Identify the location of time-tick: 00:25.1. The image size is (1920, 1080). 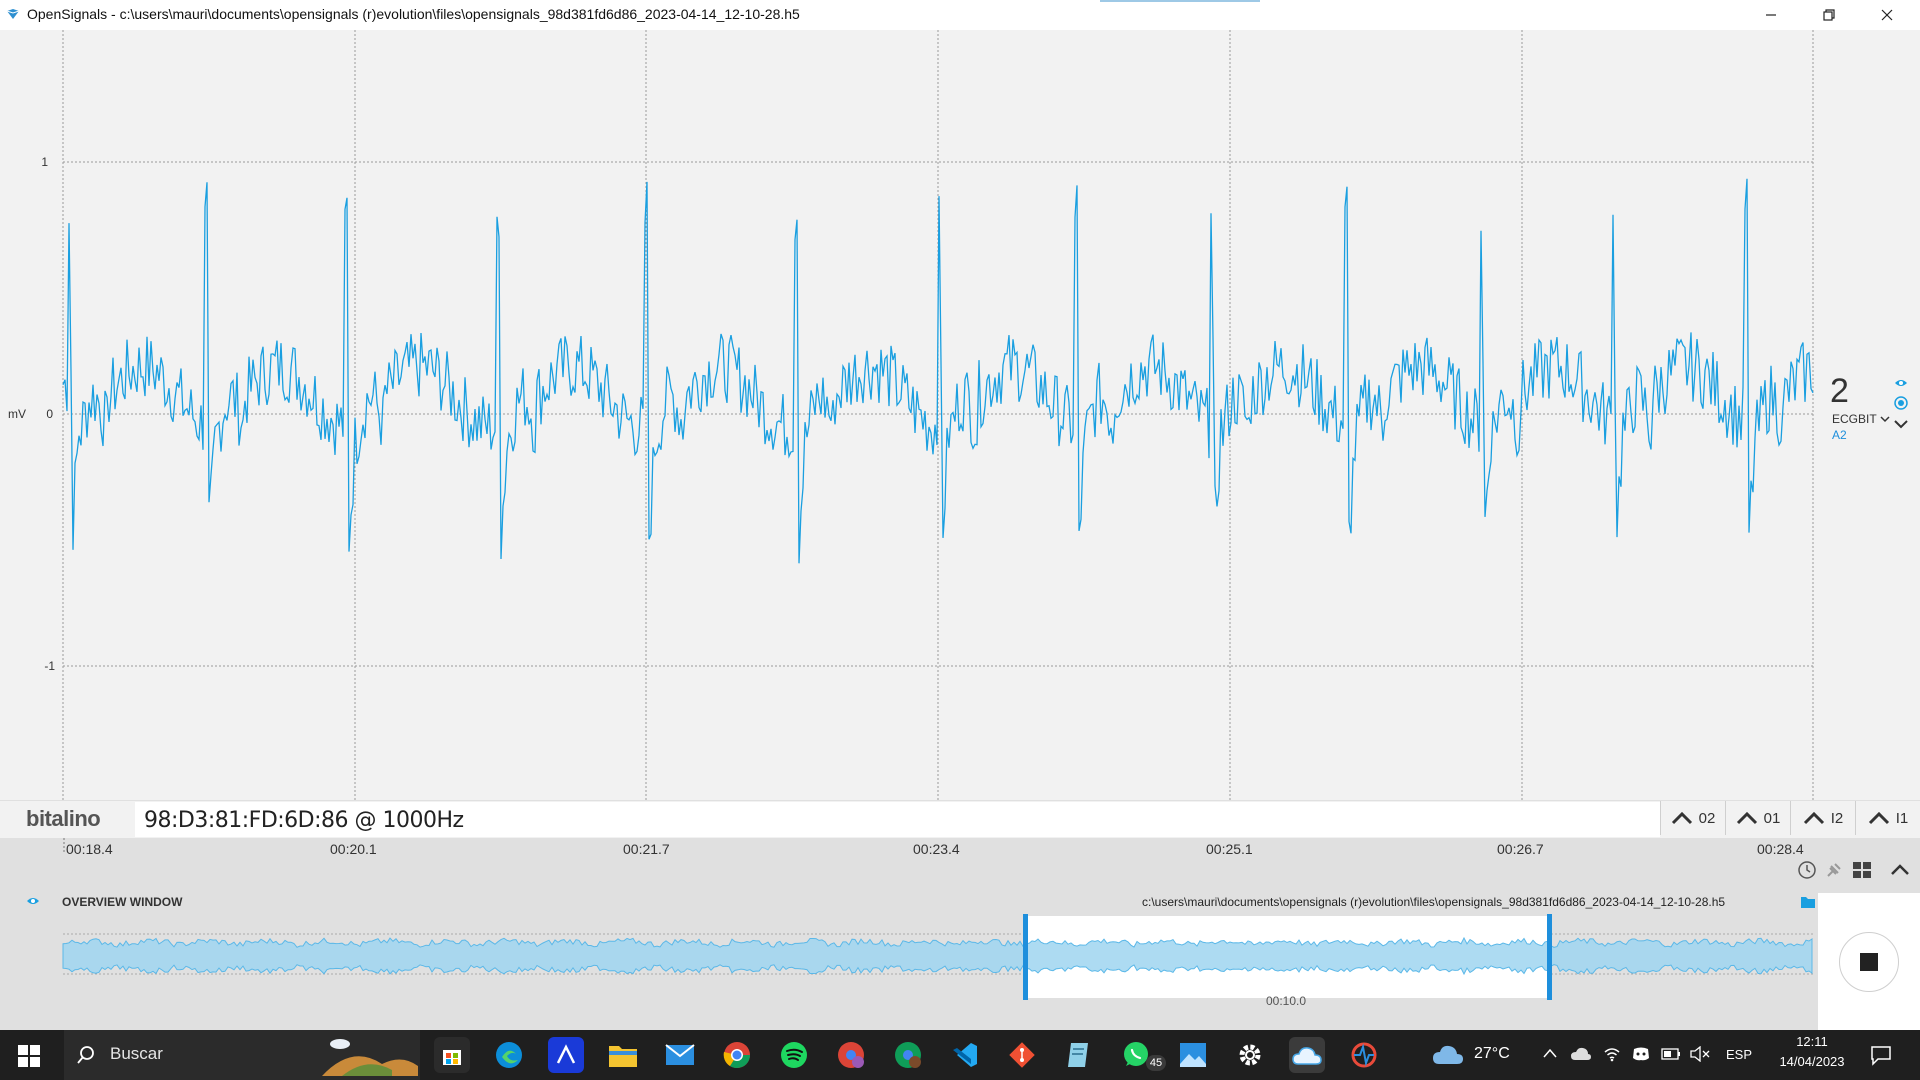
(1229, 849).